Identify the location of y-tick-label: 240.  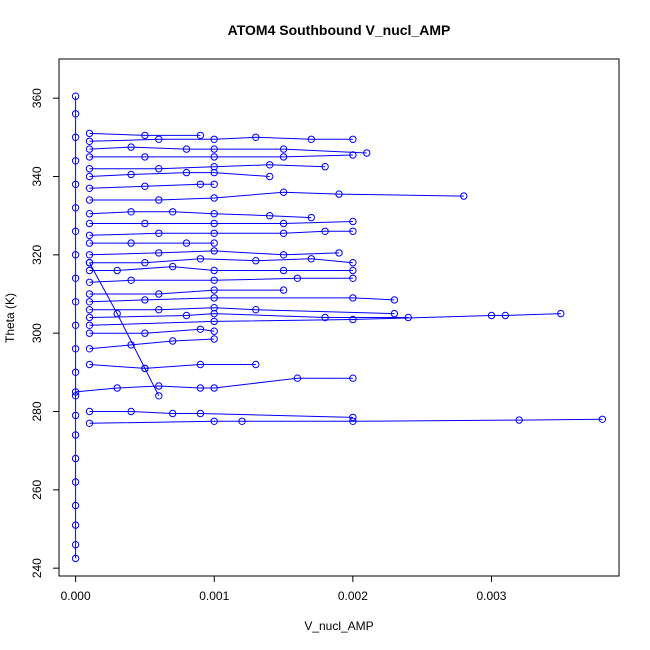
(37, 568).